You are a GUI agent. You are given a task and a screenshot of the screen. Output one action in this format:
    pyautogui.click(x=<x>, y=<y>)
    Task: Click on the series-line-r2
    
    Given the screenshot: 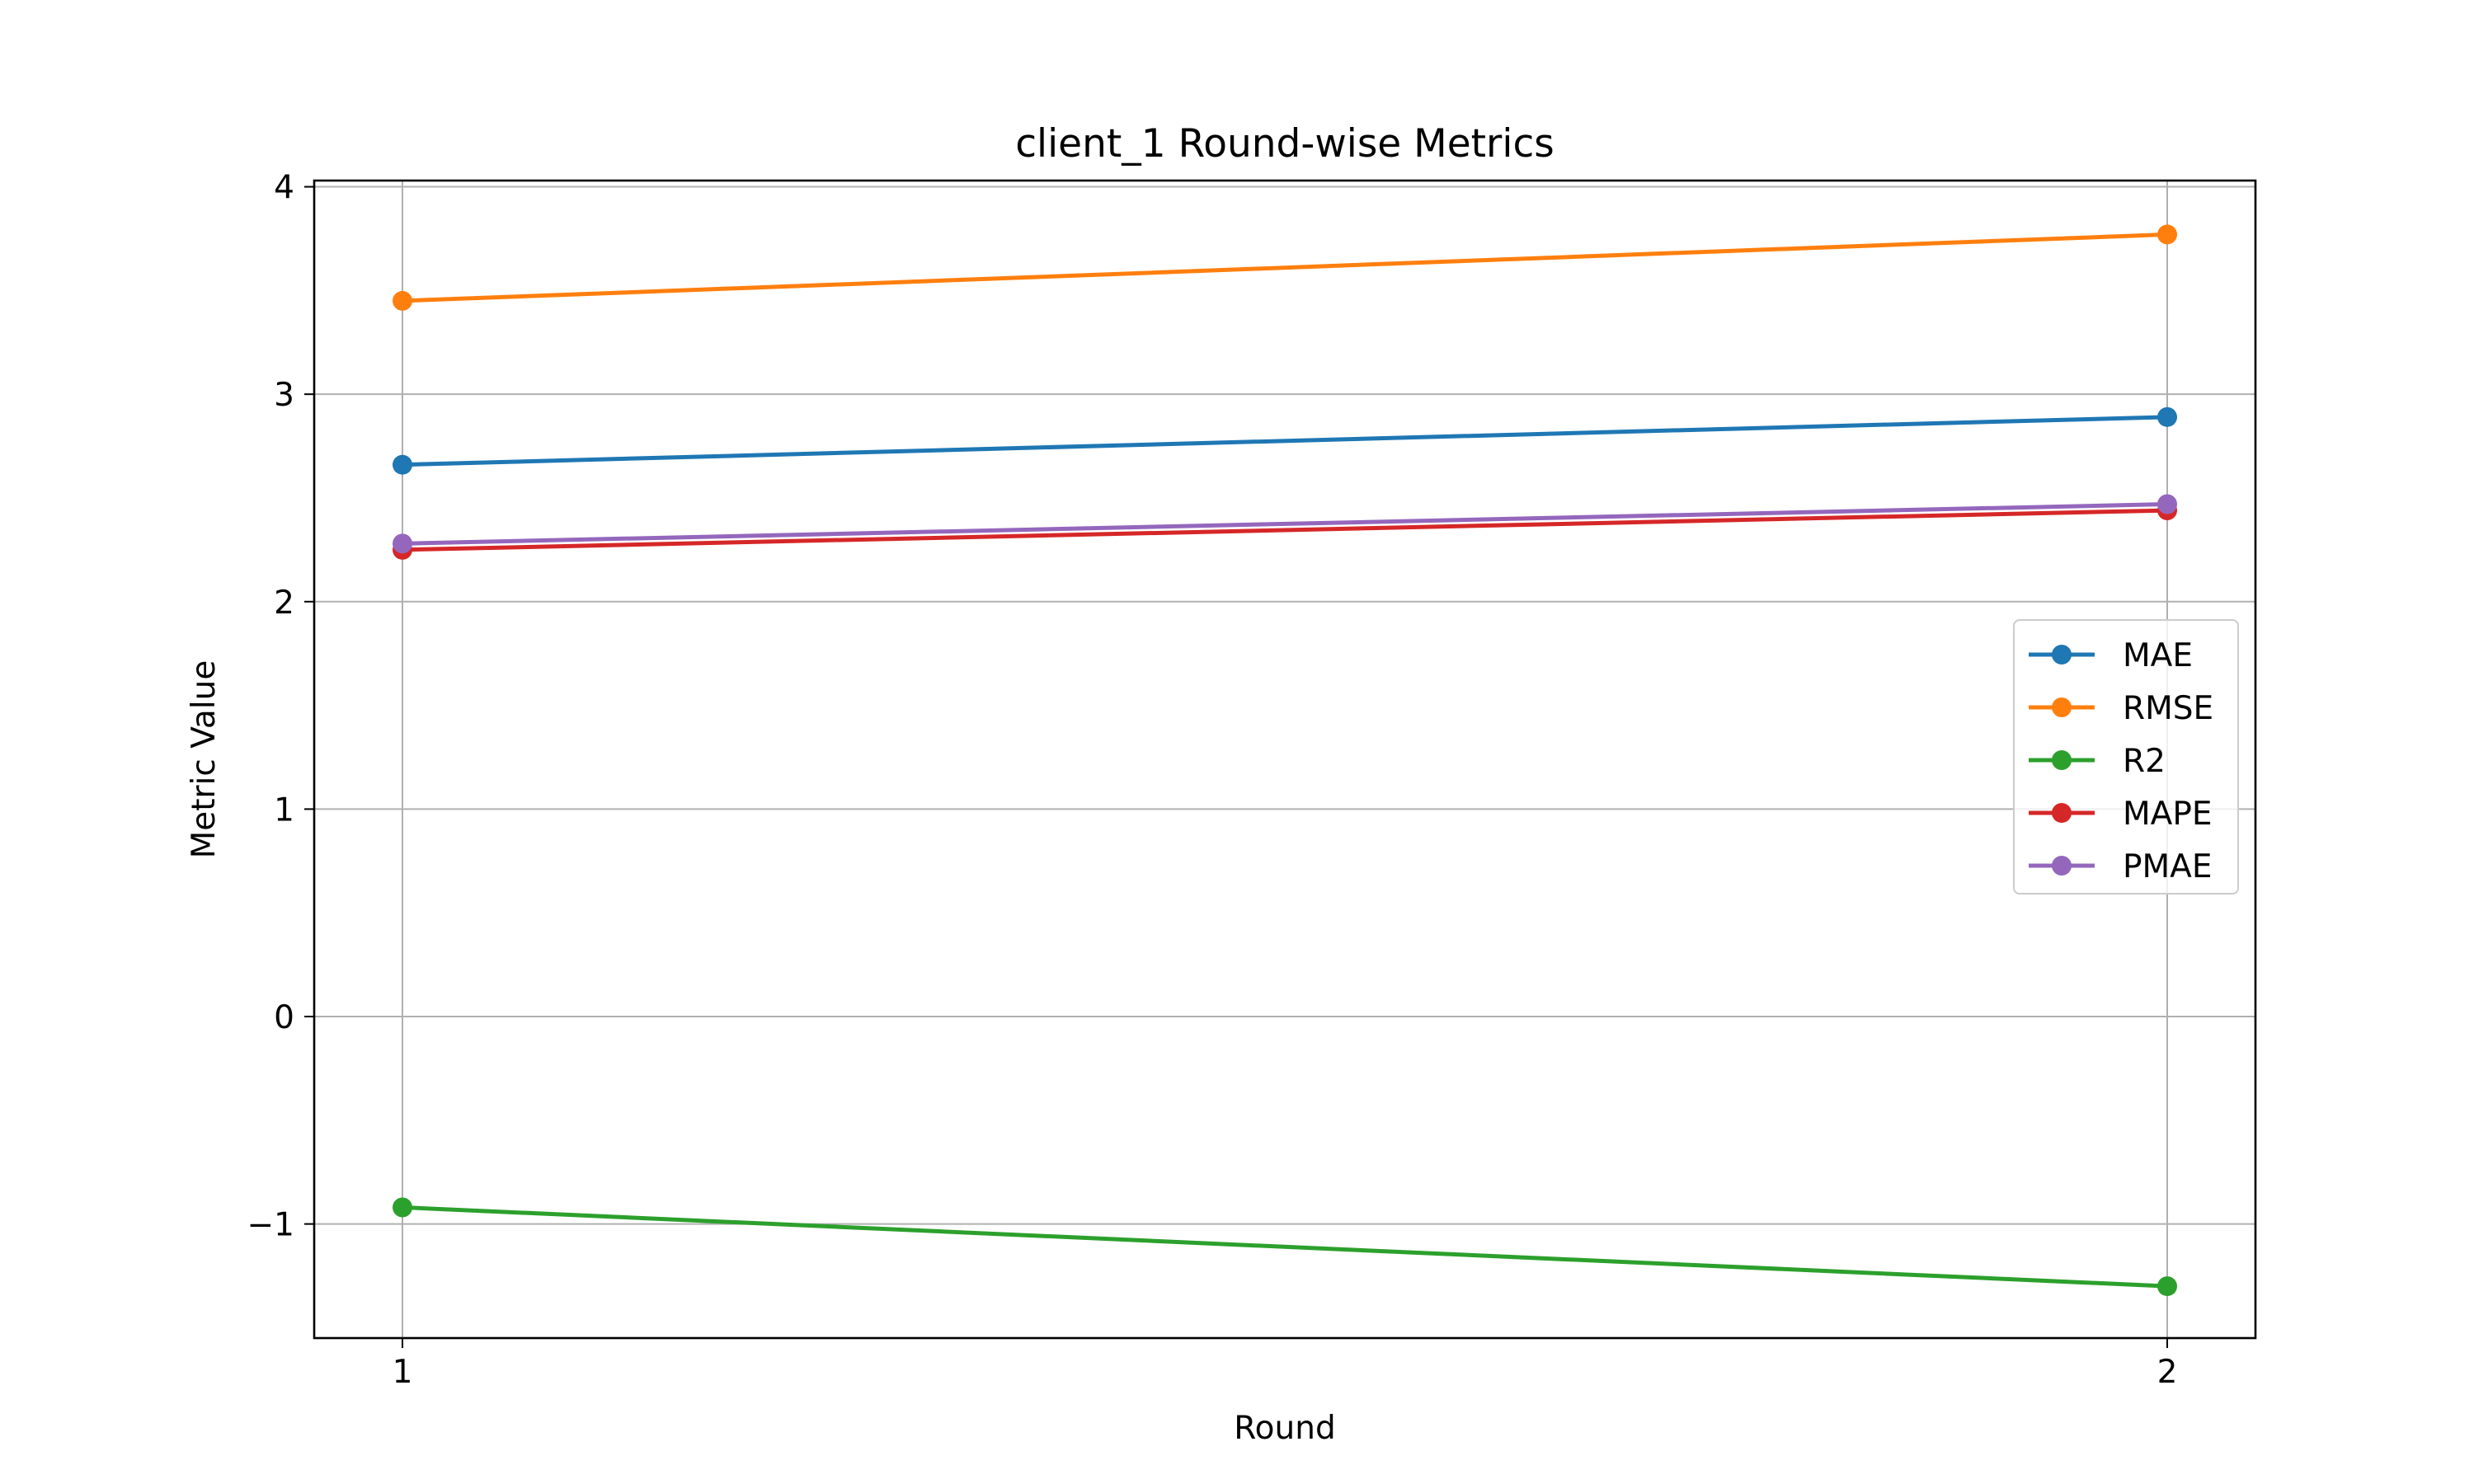 What is the action you would take?
    pyautogui.click(x=1285, y=1247)
    